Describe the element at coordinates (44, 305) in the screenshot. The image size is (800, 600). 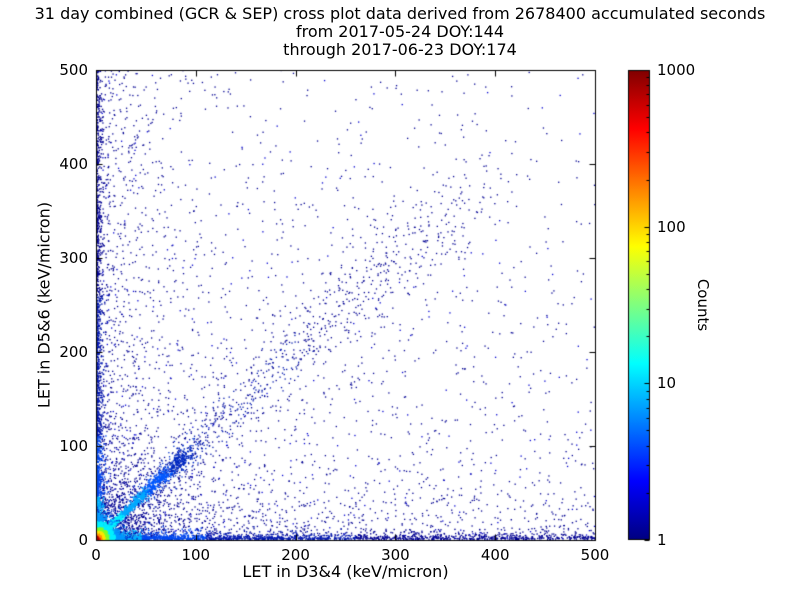
I see `y-axis-label: LET in D5&6 (keV/micron)` at that location.